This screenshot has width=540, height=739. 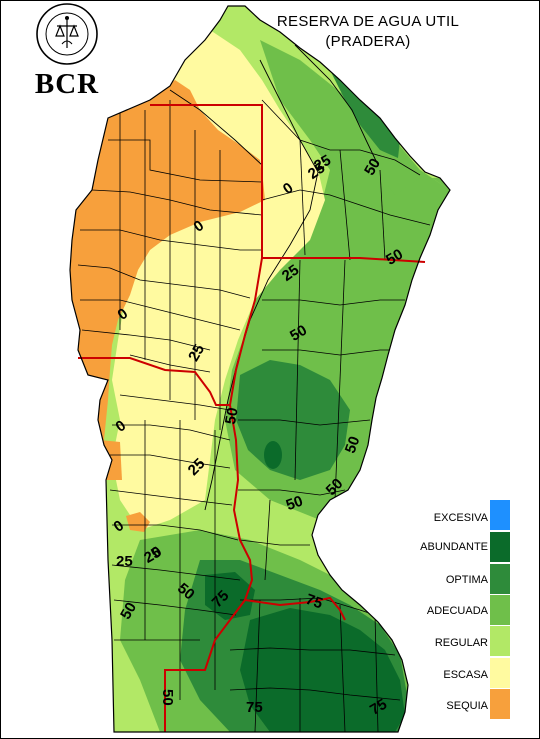 I want to click on legend-label-sequia: SEQUIA, so click(x=467, y=706).